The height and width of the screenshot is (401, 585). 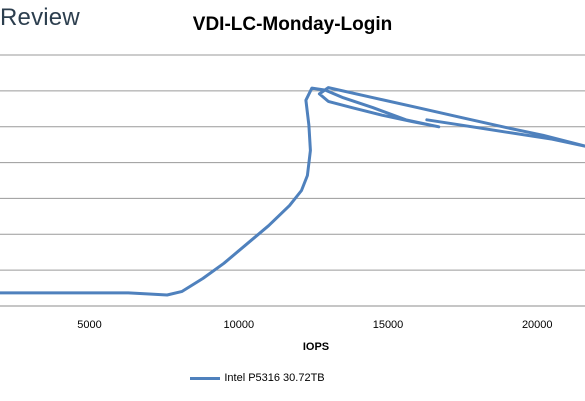 I want to click on x-tick-labels: 5000 10000 15000 20000, so click(x=314, y=325).